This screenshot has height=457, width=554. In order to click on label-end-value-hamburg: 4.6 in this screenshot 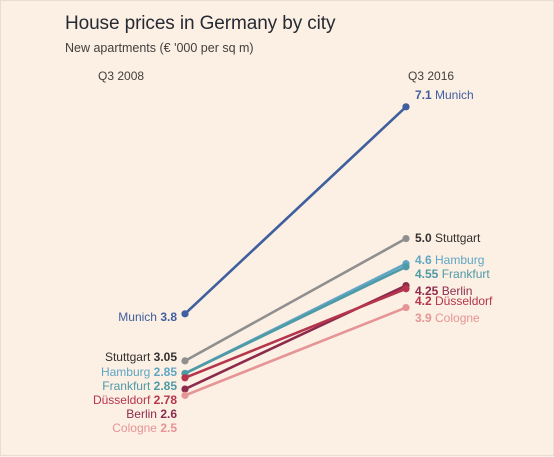, I will do `click(425, 260)`.